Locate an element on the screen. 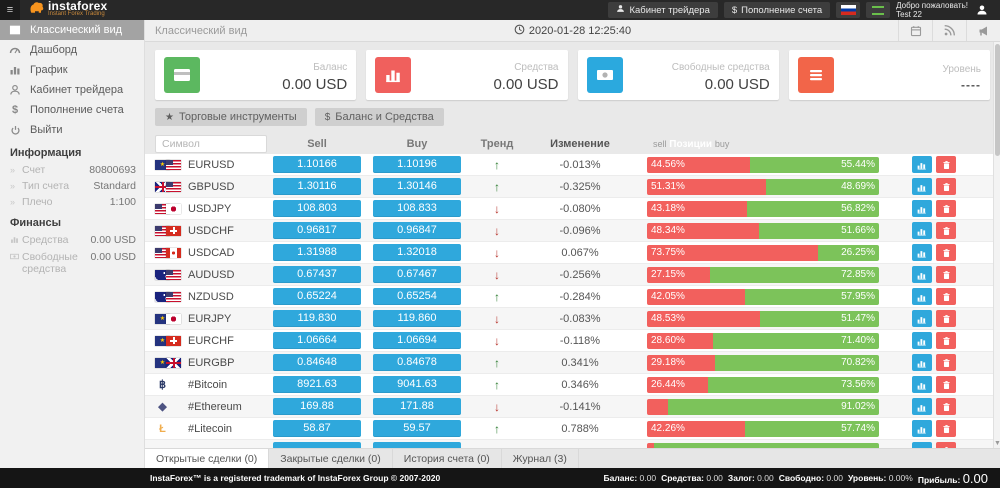 This screenshot has width=1000, height=488. sidebar-item-logout: Выйти is located at coordinates (72, 130).